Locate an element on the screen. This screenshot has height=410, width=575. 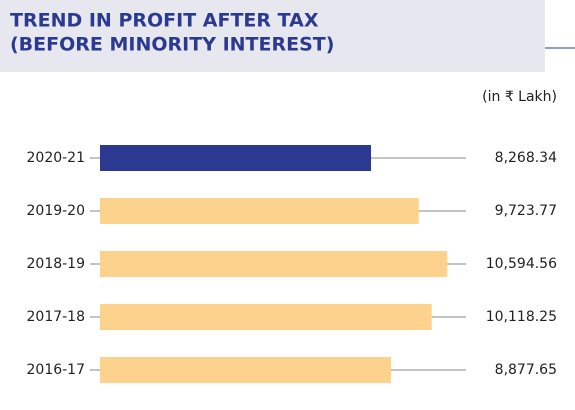
category-label: 2020-21 is located at coordinates (56, 158).